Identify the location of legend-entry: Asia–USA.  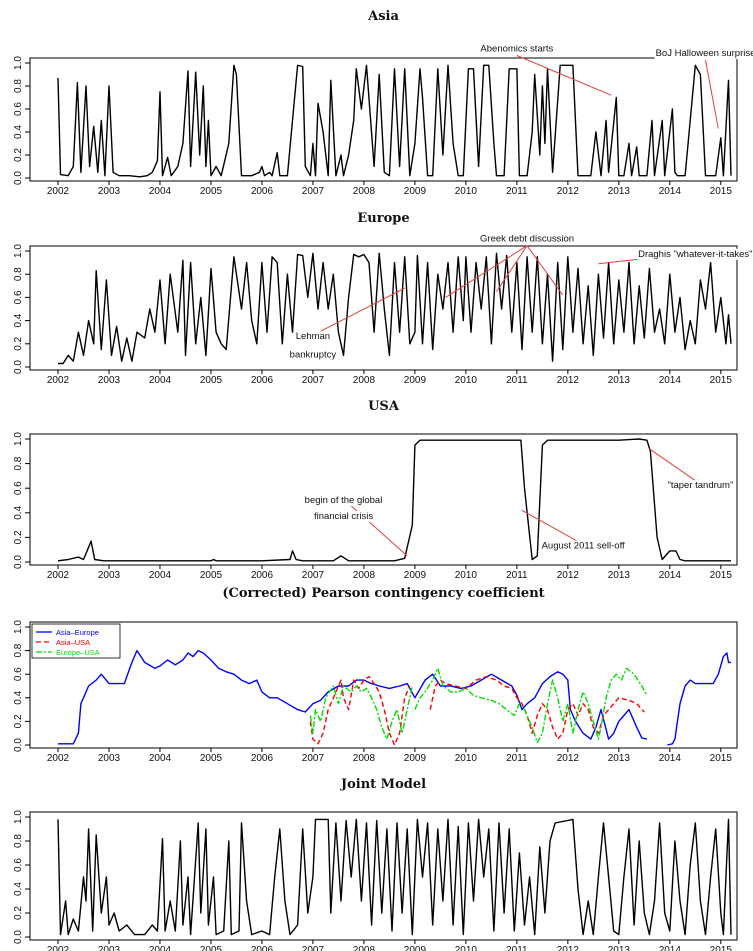
(73, 642).